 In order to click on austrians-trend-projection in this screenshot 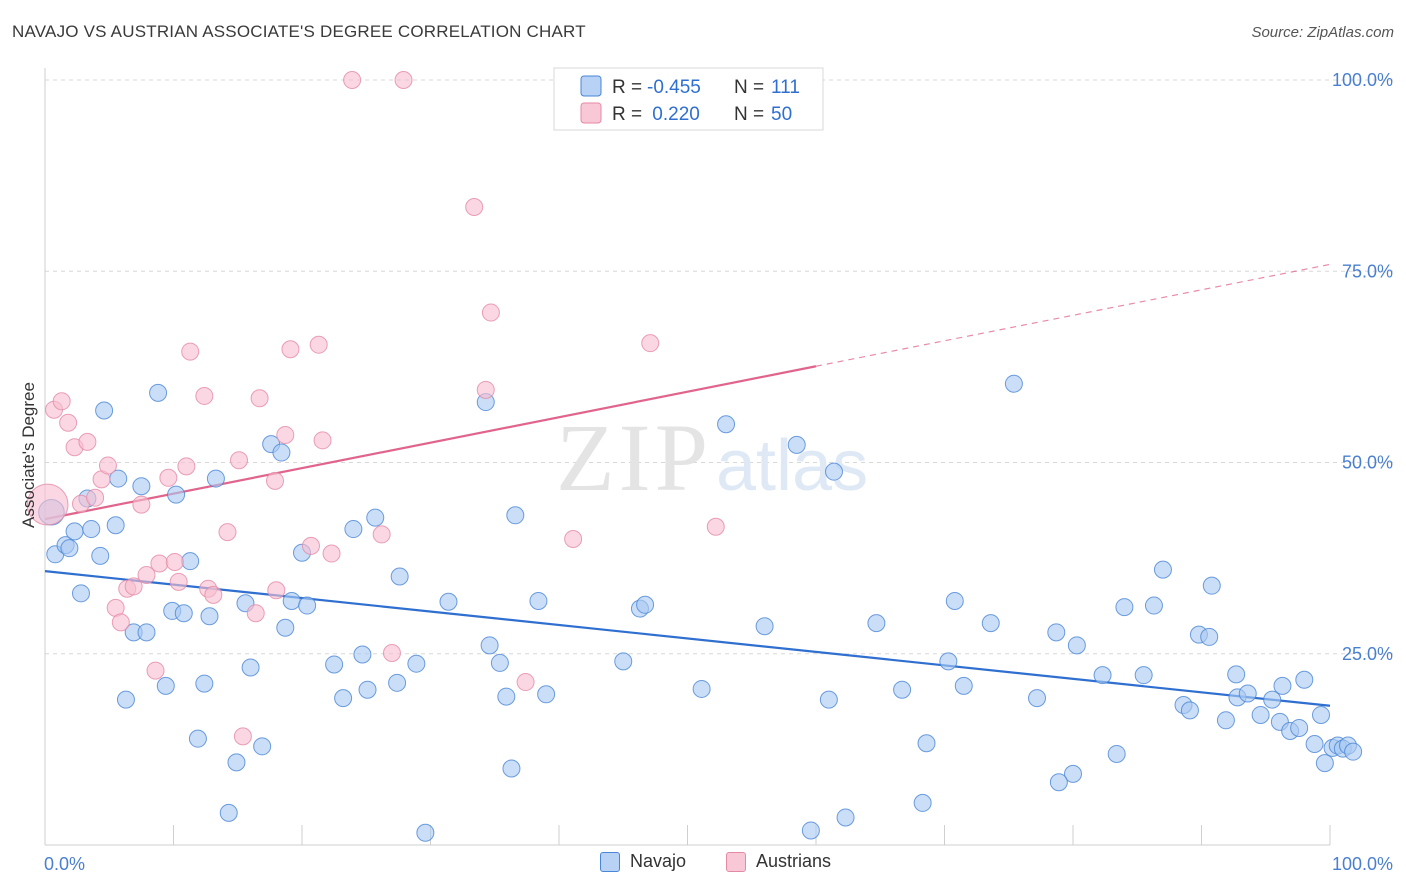, I will do `click(1073, 315)`.